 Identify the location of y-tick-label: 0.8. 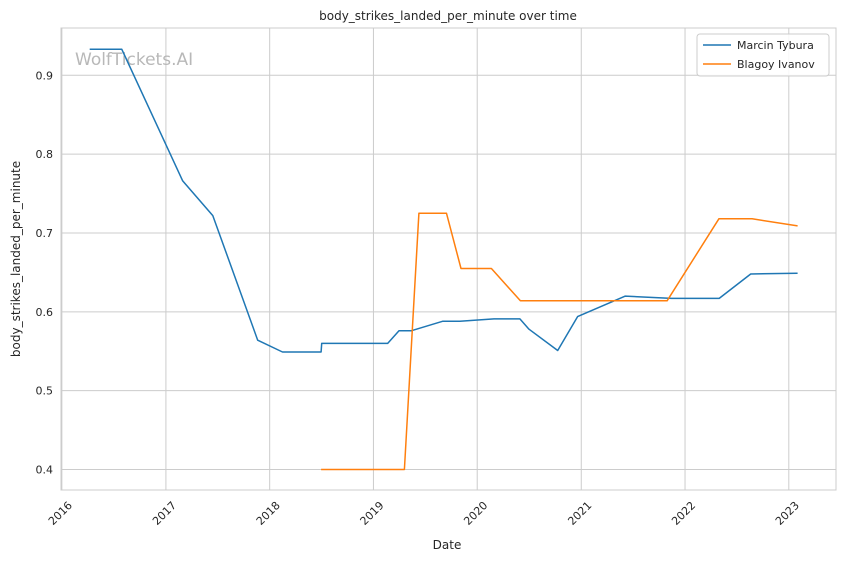
(45, 154).